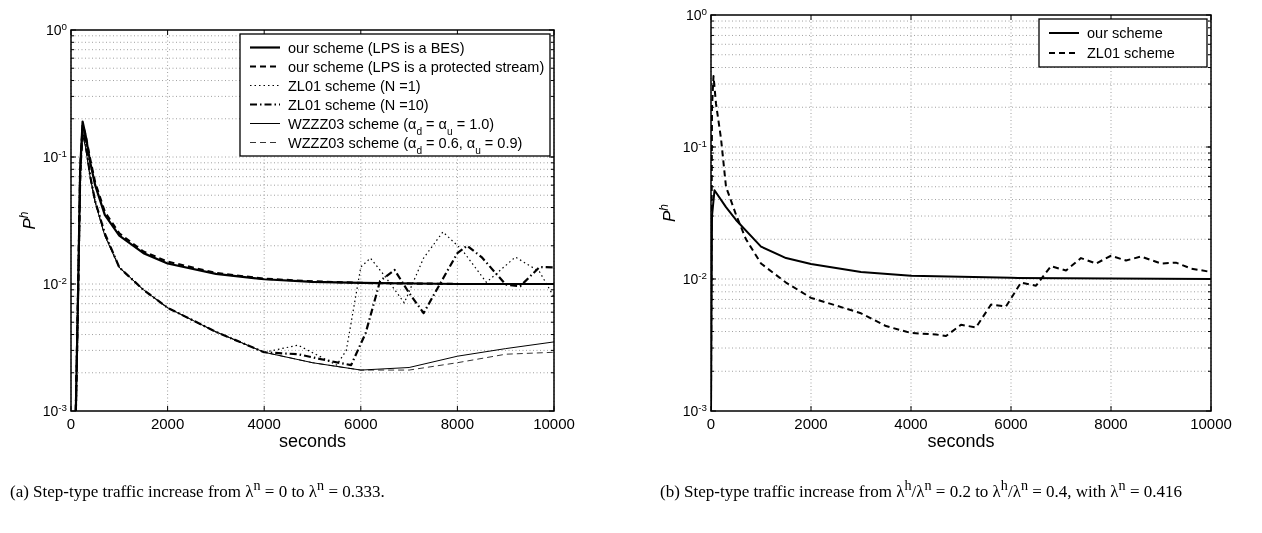 Image resolution: width=1262 pixels, height=533 pixels. I want to click on legend-label: ZL01 scheme (N =10), so click(358, 104).